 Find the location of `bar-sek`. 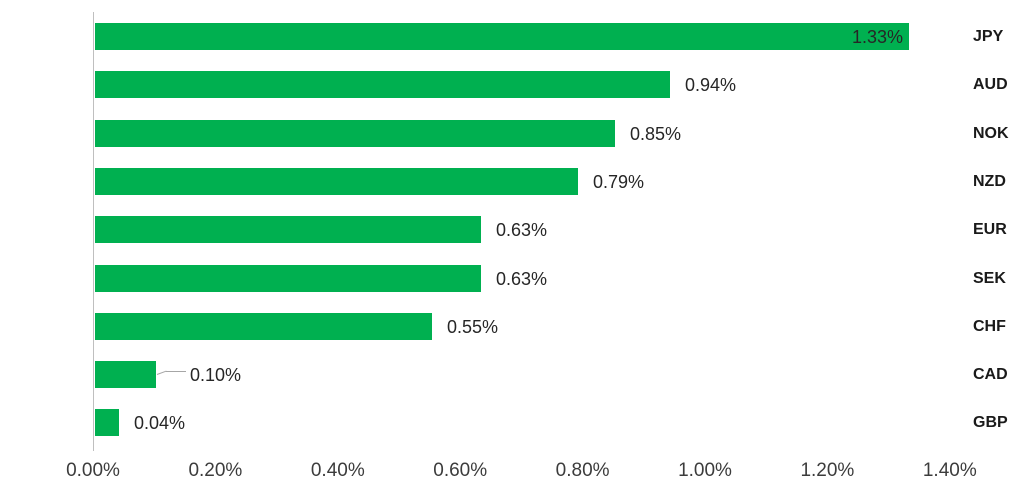

bar-sek is located at coordinates (288, 278).